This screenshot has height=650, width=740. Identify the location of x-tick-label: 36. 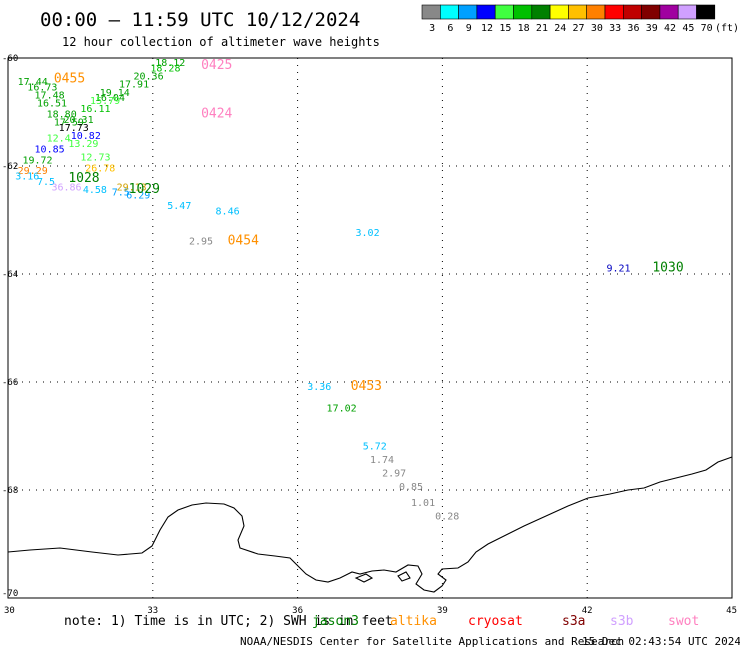
(297, 611).